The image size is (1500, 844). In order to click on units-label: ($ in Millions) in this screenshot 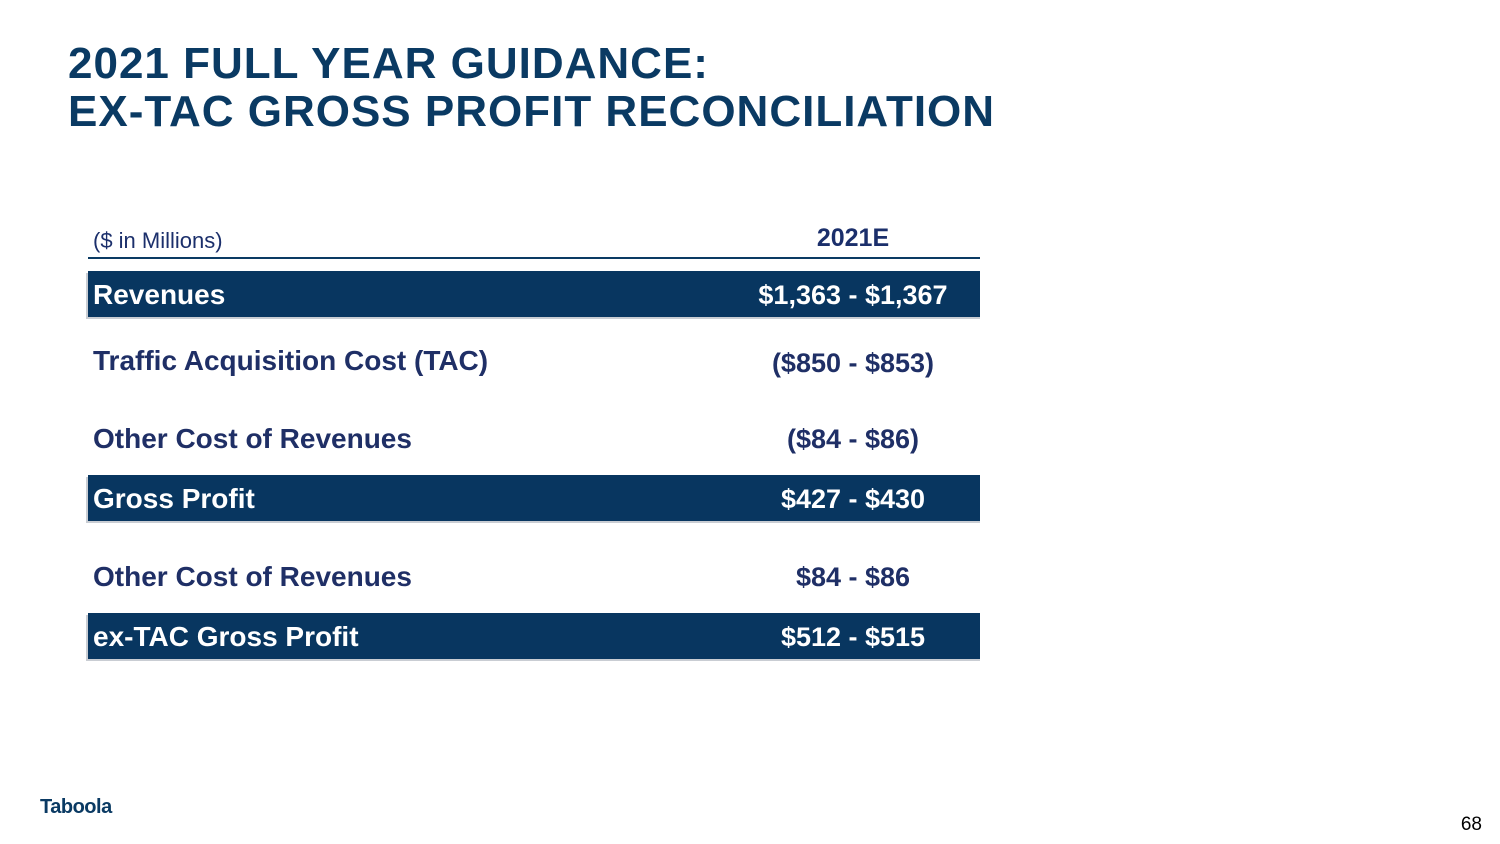, I will do `click(158, 240)`.